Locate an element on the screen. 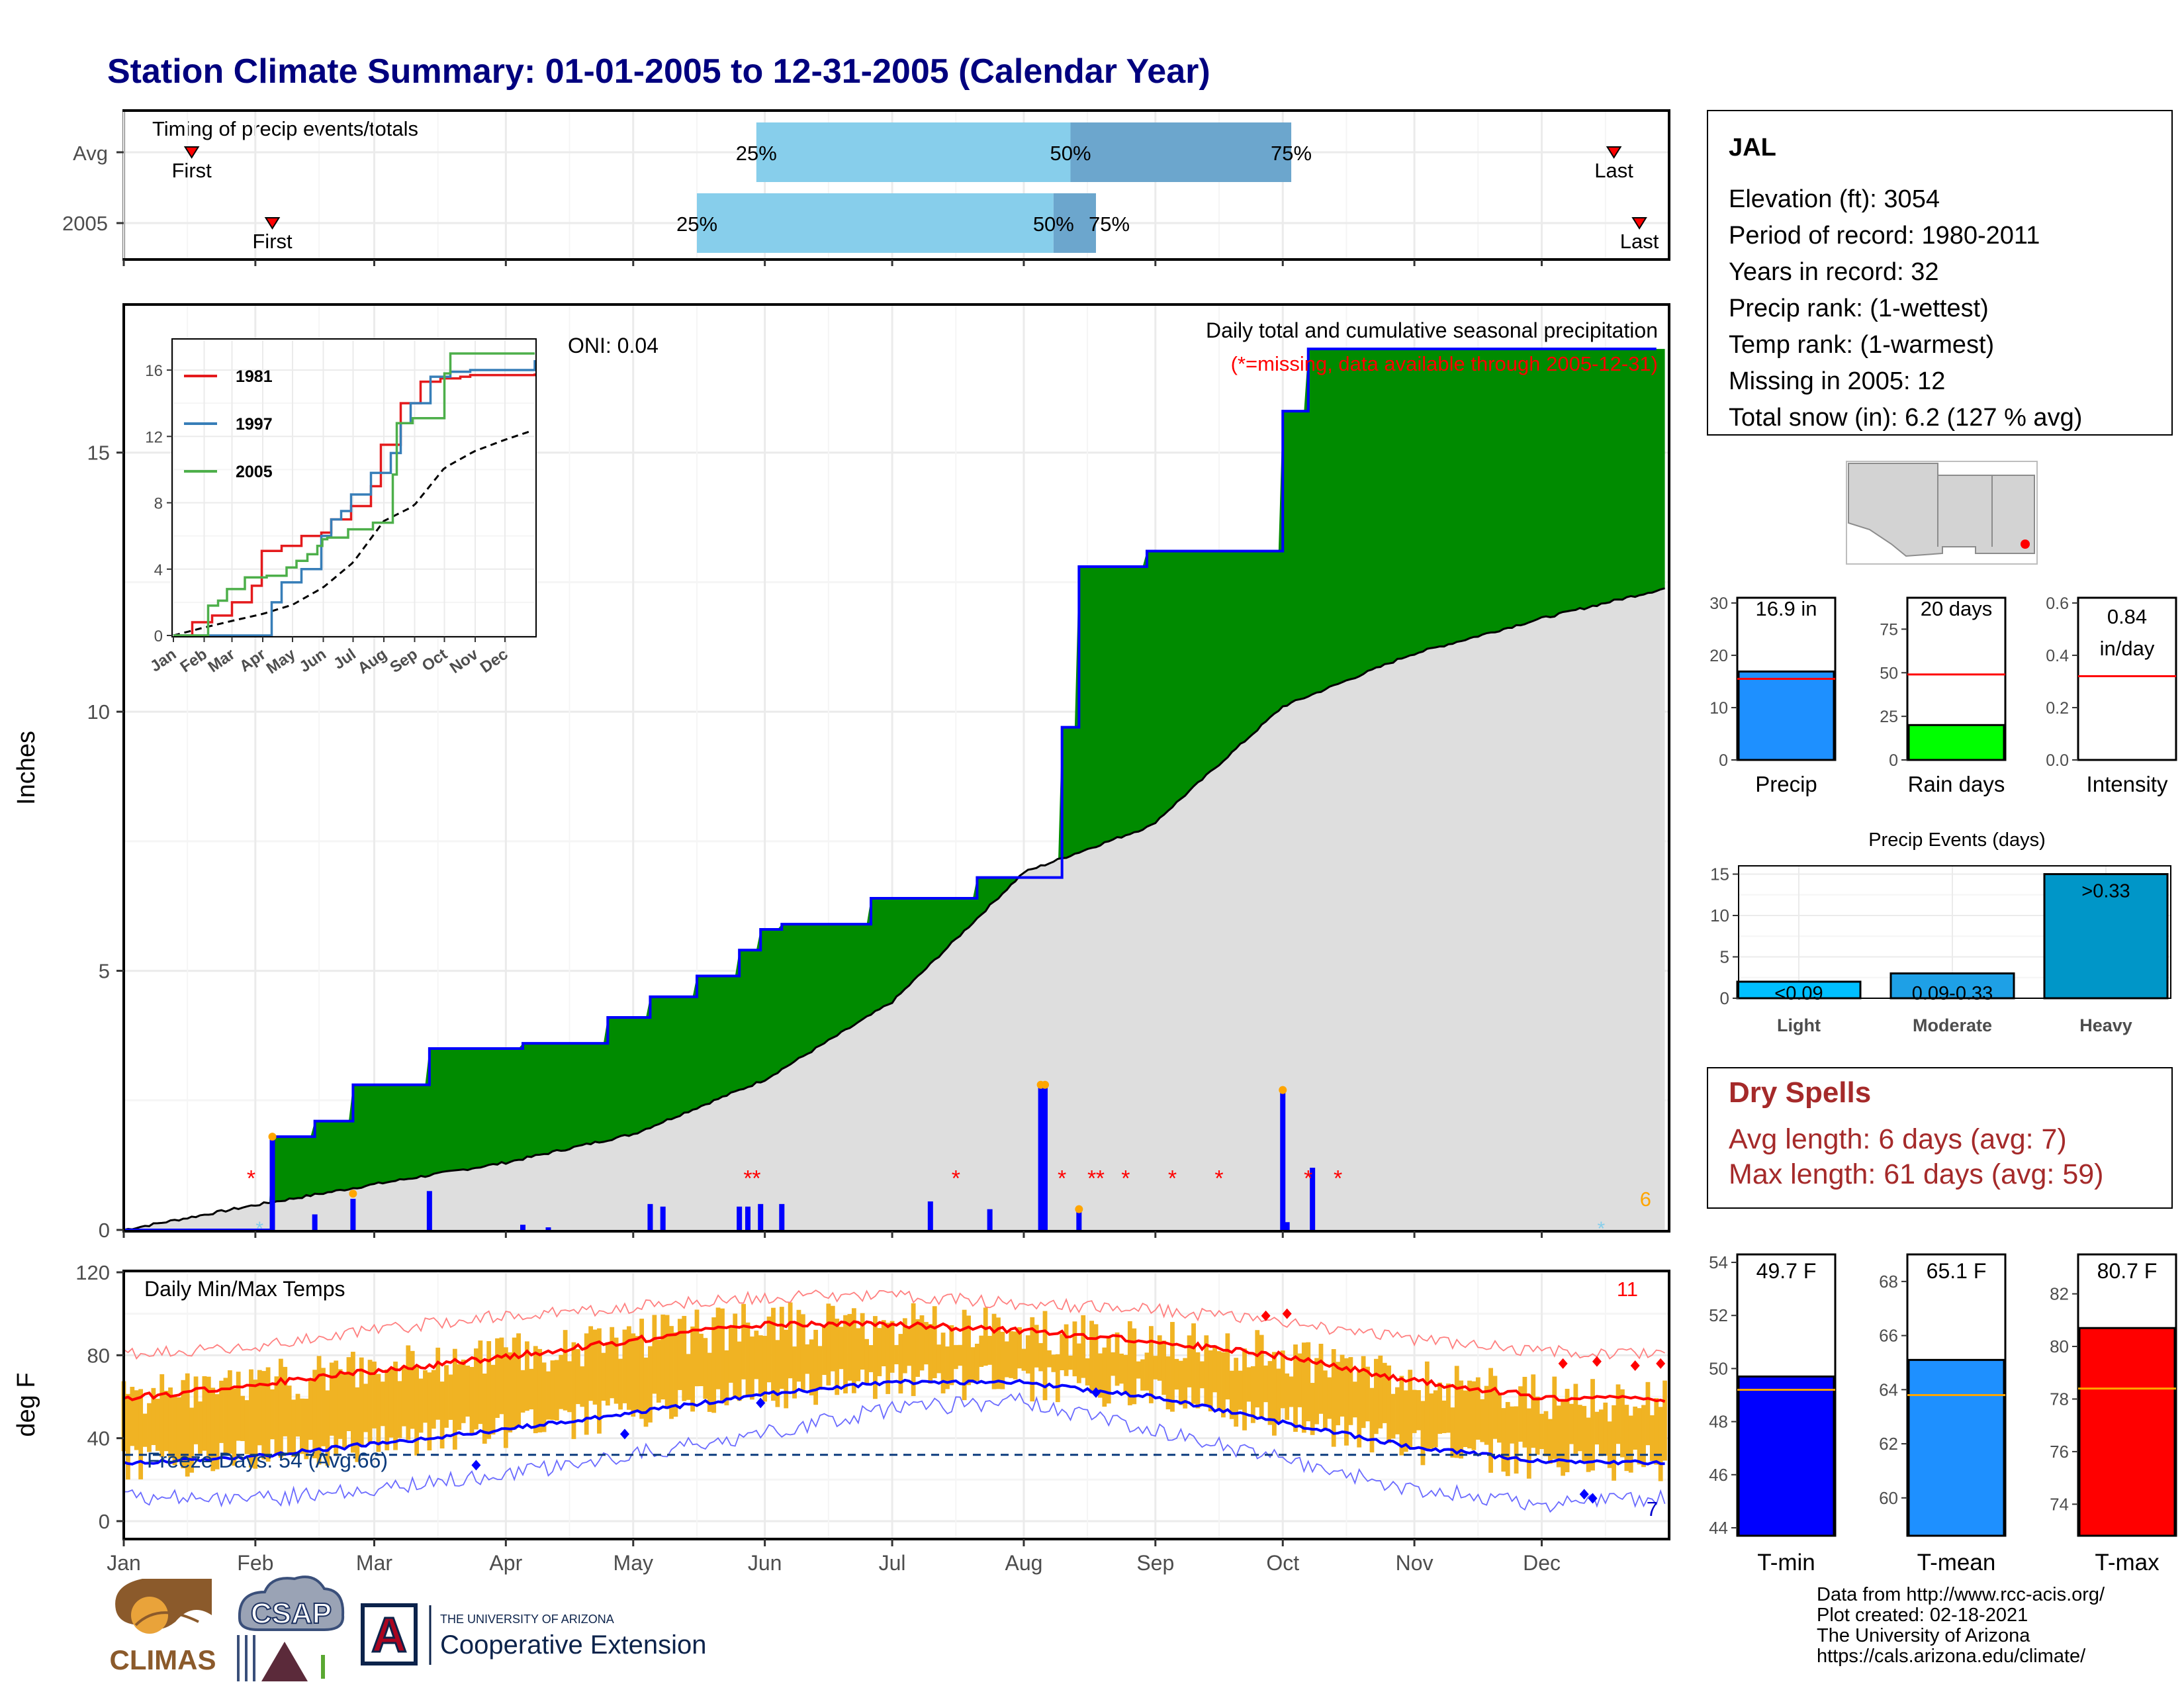  avg-max-line is located at coordinates (894, 1361).